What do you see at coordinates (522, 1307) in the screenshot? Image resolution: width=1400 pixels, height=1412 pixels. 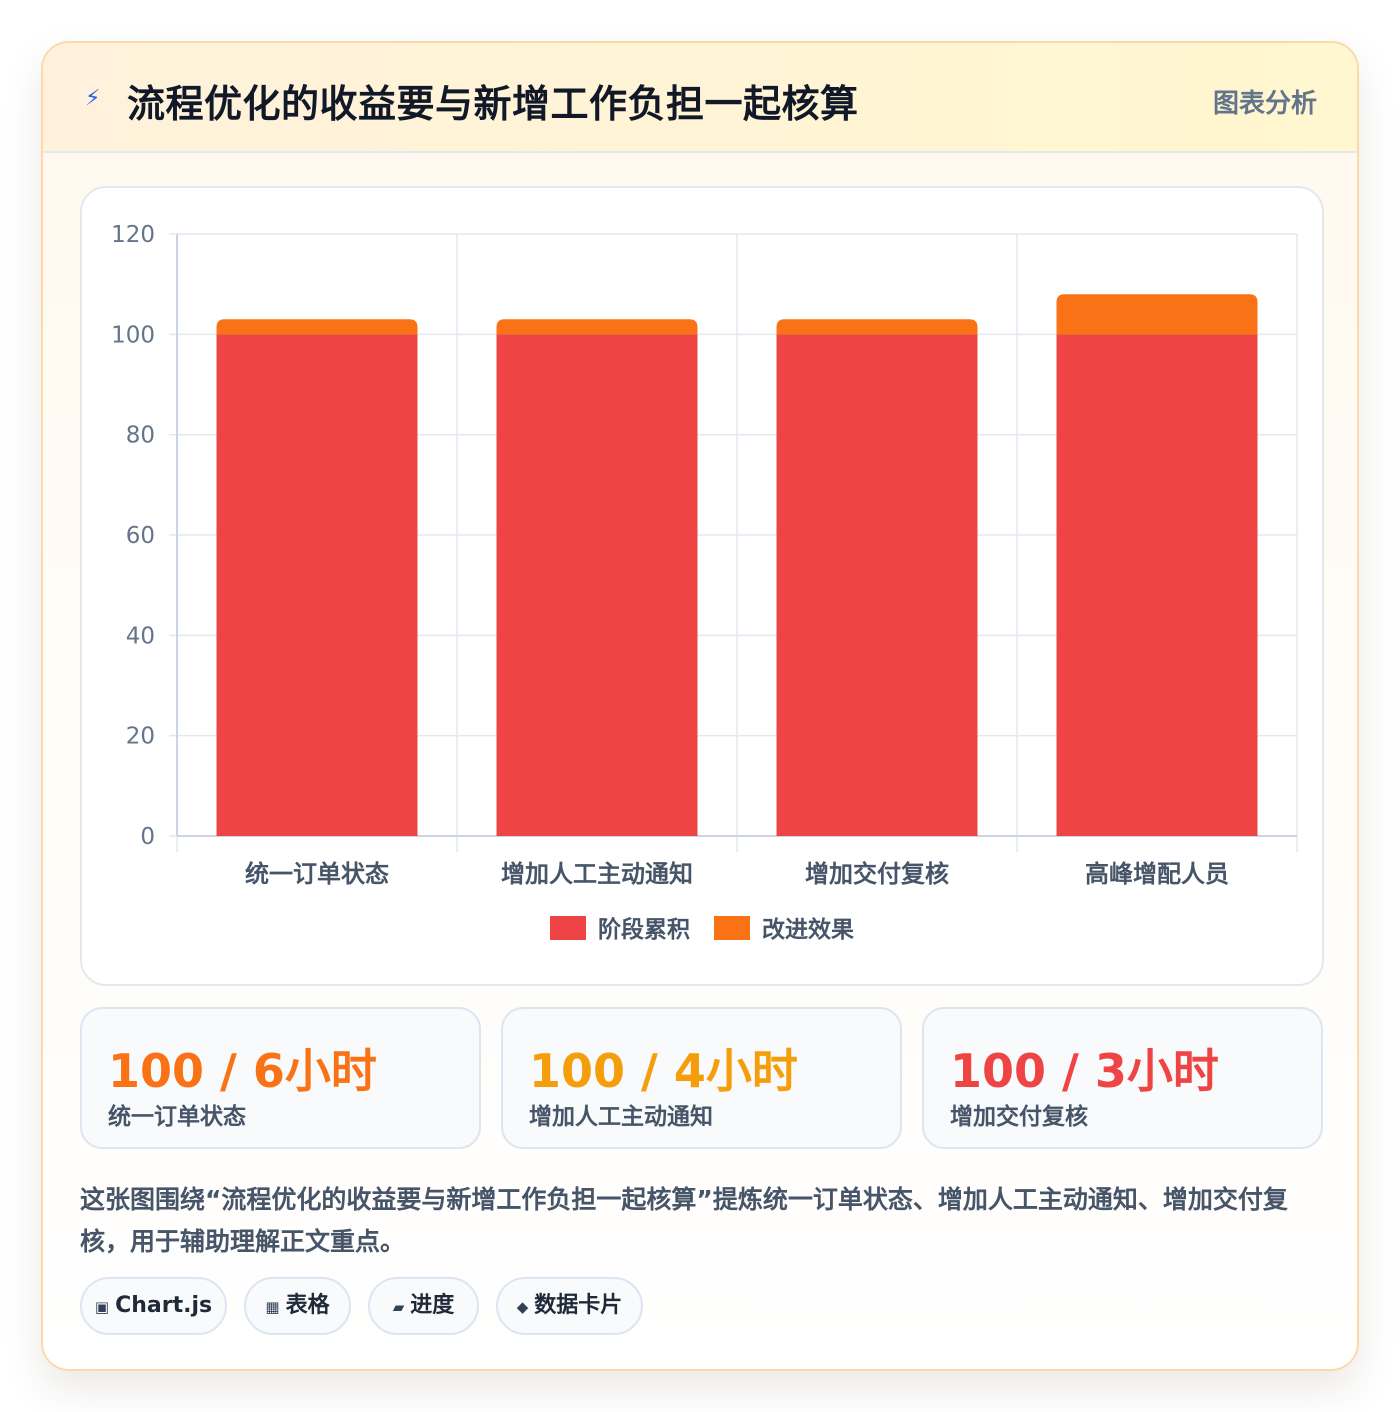 I see `data-card-icon: ◆` at bounding box center [522, 1307].